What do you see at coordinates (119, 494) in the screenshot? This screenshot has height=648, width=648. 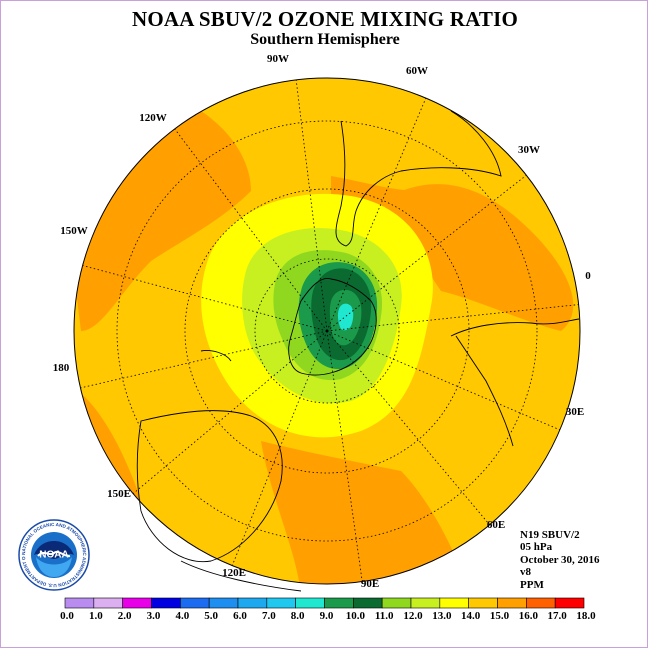 I see `longitude-label: 150E` at bounding box center [119, 494].